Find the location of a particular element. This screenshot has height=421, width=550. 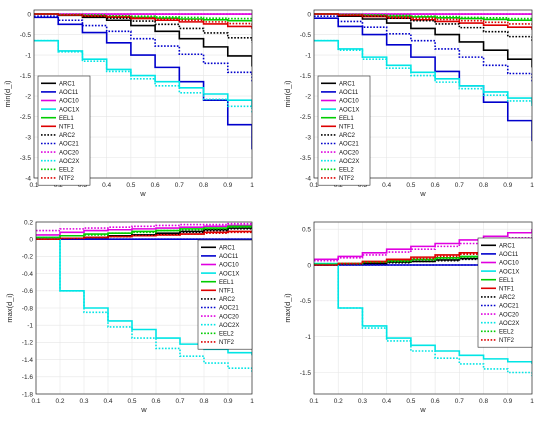

y-tick-label: -0.8 is located at coordinates (28, 308).